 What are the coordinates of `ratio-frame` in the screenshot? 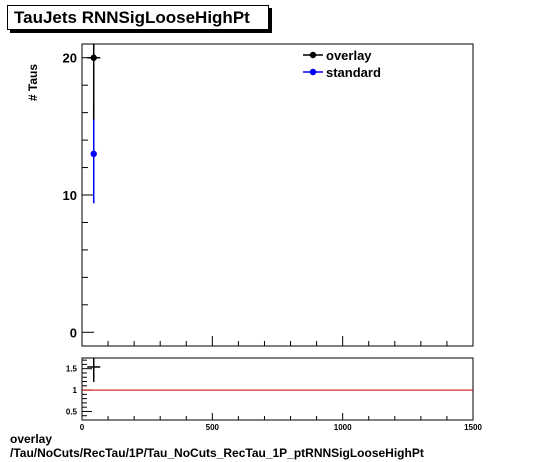 It's located at (277, 389).